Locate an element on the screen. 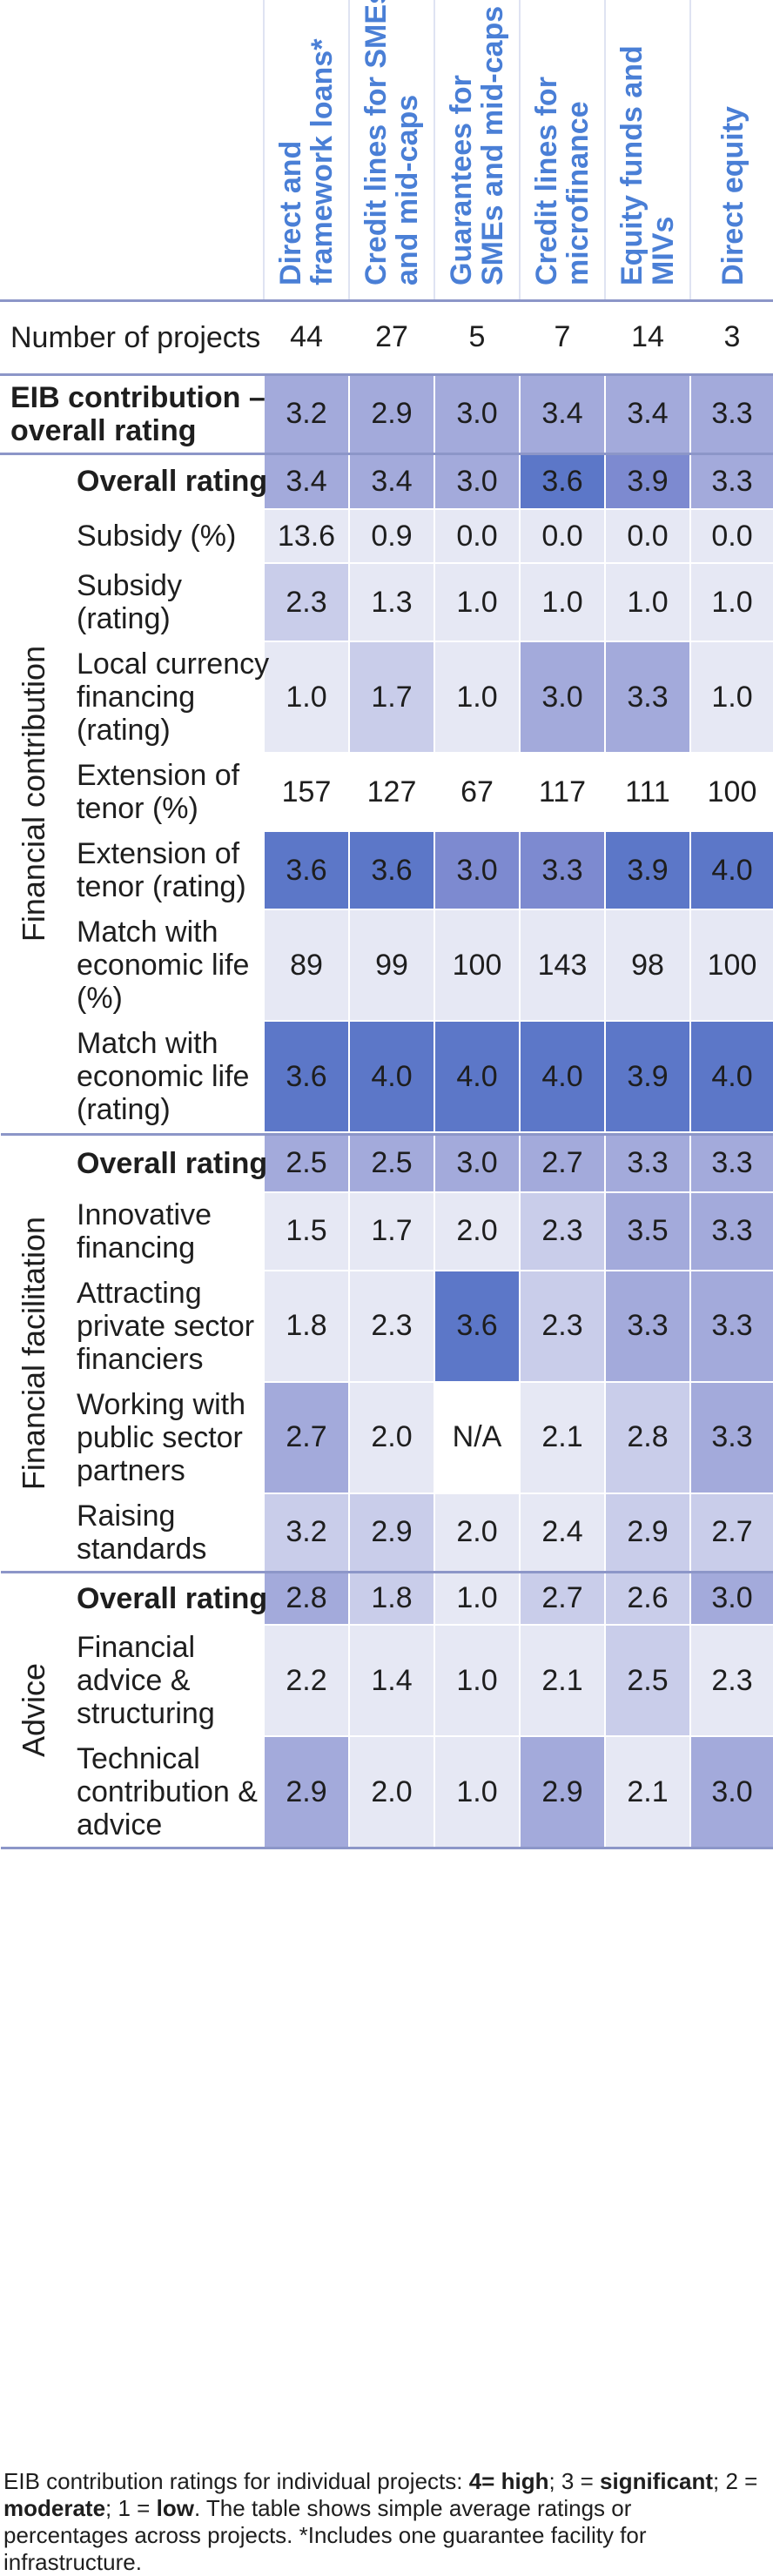 The width and height of the screenshot is (773, 2576). row-label: Technical contribution & advice is located at coordinates (166, 1792).